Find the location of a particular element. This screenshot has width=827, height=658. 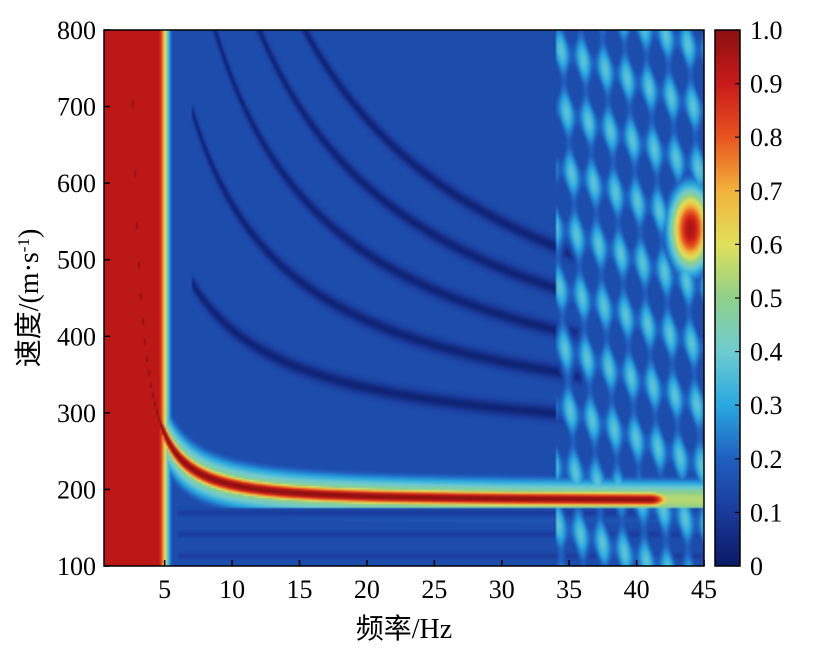

colorbar-tick-label: 0.6 is located at coordinates (766, 244).